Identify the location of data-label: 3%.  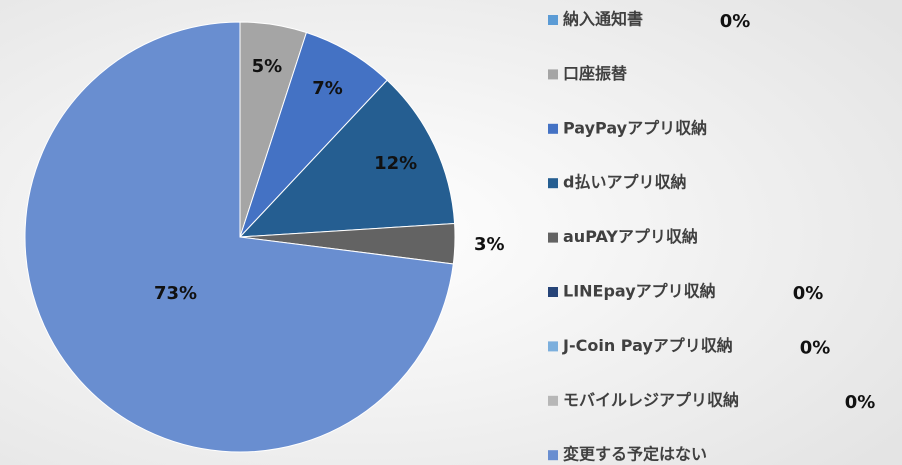
(489, 244).